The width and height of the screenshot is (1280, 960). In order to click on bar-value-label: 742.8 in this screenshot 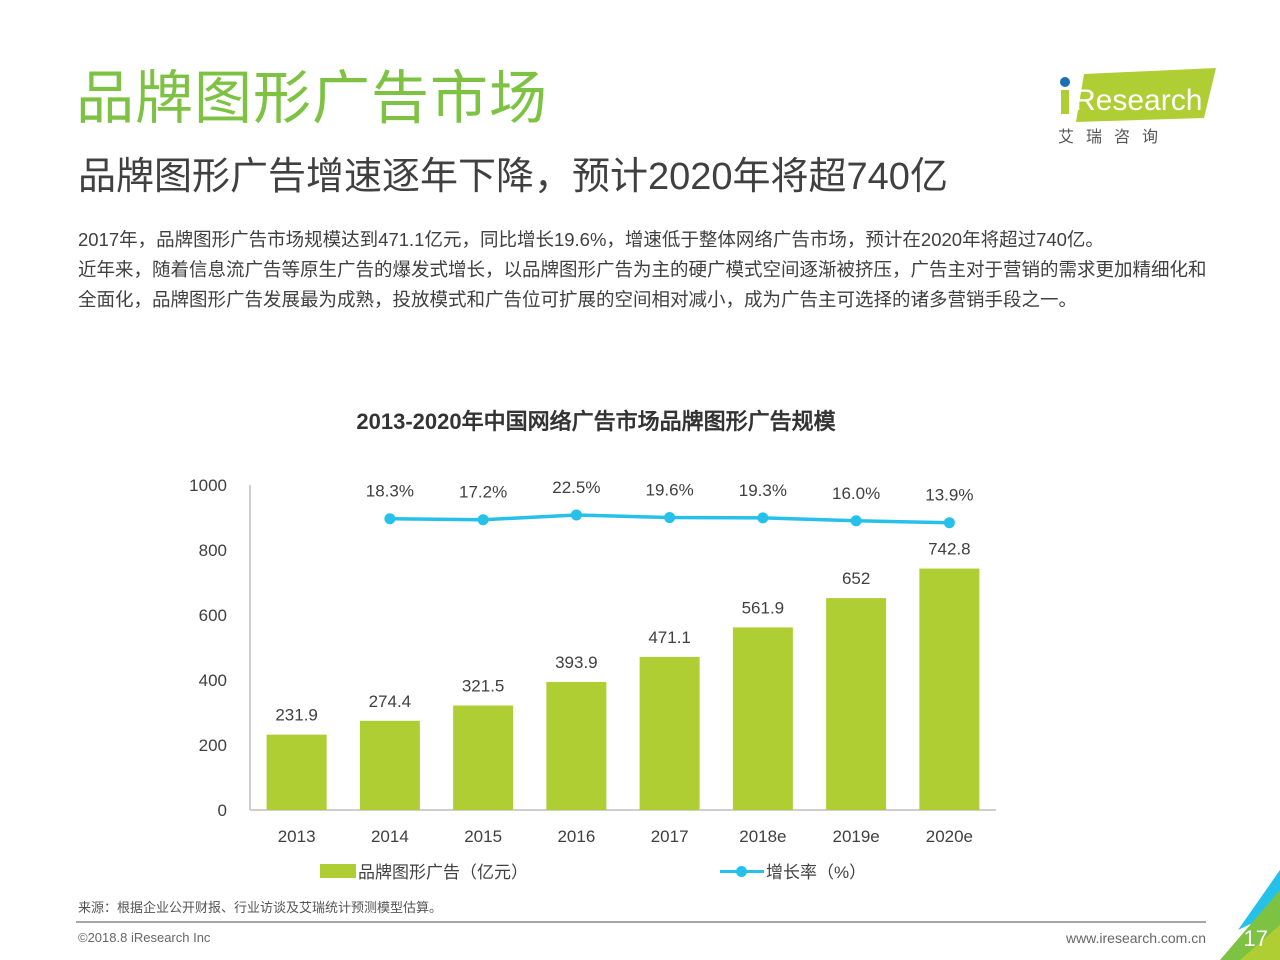, I will do `click(949, 549)`.